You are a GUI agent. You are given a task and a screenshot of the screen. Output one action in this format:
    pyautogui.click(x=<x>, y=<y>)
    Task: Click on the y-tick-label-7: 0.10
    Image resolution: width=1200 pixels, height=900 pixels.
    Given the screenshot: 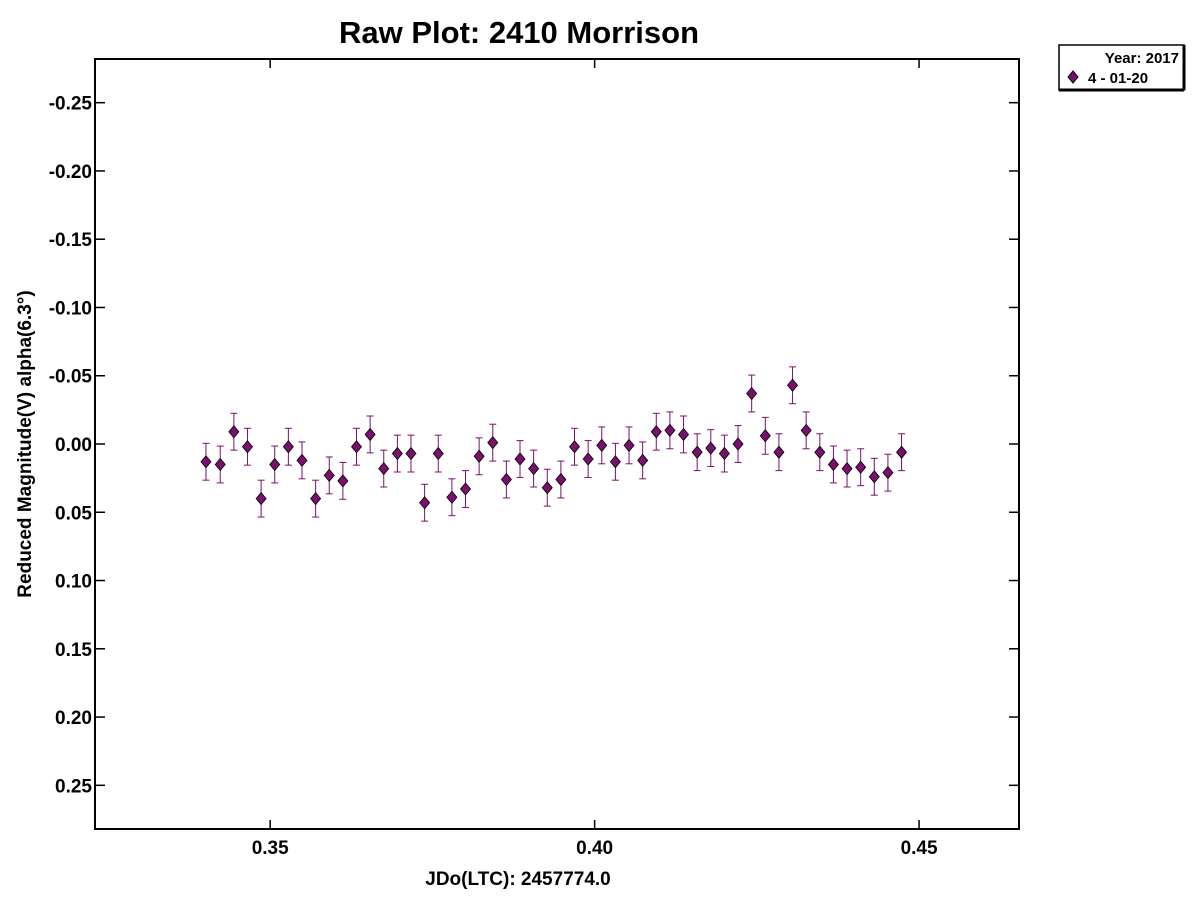 What is the action you would take?
    pyautogui.click(x=73, y=582)
    